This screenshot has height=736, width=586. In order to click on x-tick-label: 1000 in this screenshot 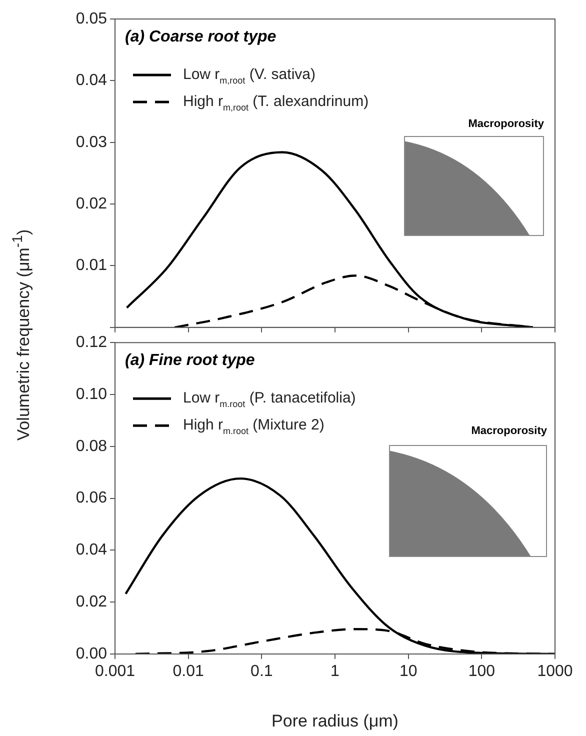, I will do `click(555, 671)`.